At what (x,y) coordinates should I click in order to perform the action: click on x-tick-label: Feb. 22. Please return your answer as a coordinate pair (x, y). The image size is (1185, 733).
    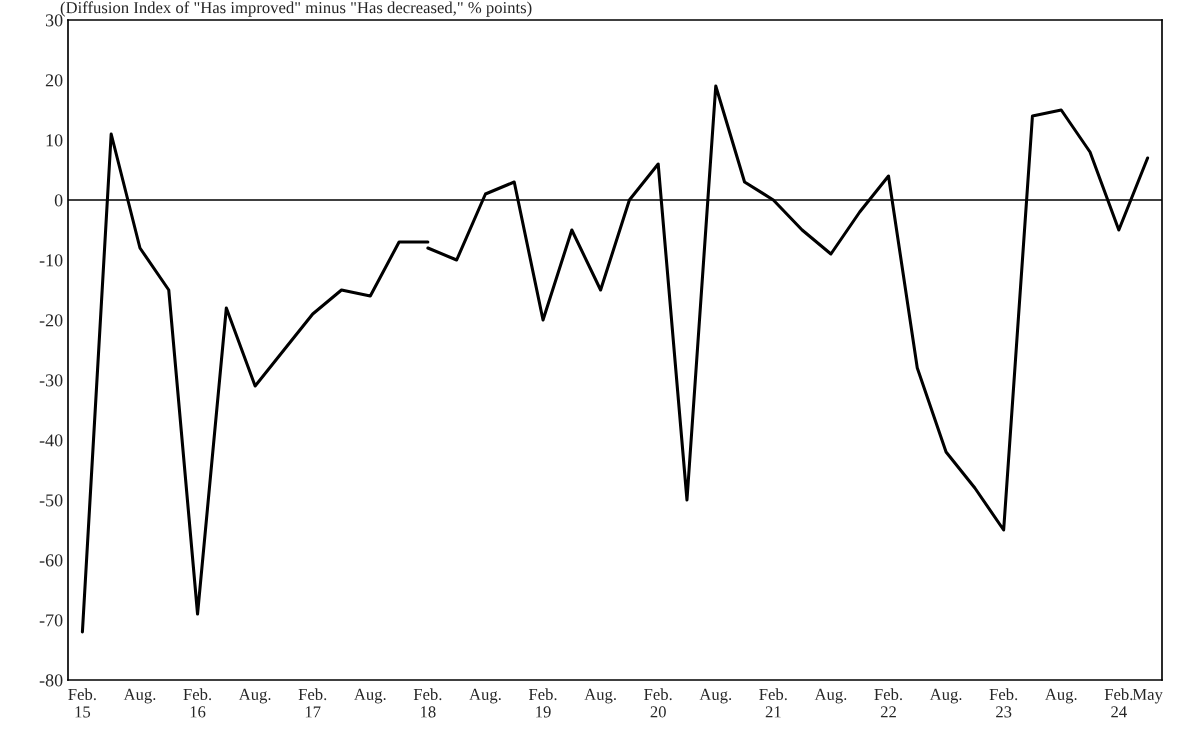
    Looking at the image, I should click on (888, 703).